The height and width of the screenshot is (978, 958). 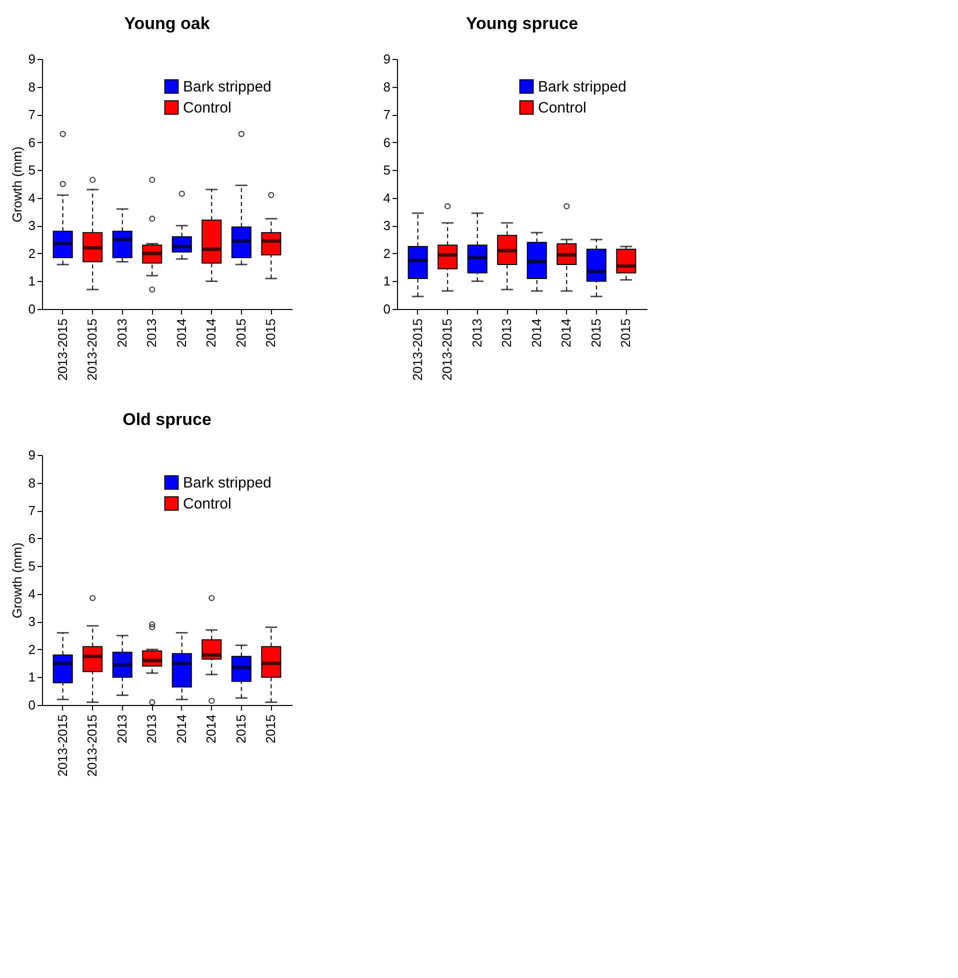 I want to click on chart-title: Old spruce, so click(x=167, y=419).